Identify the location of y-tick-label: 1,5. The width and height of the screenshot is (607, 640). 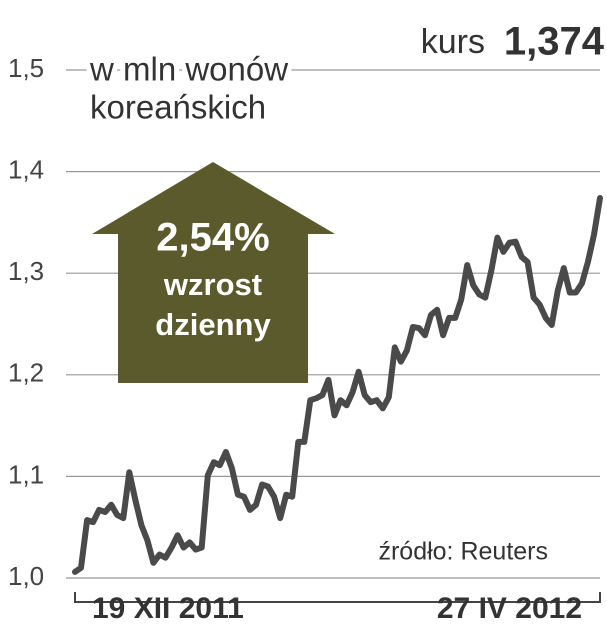
(26, 68).